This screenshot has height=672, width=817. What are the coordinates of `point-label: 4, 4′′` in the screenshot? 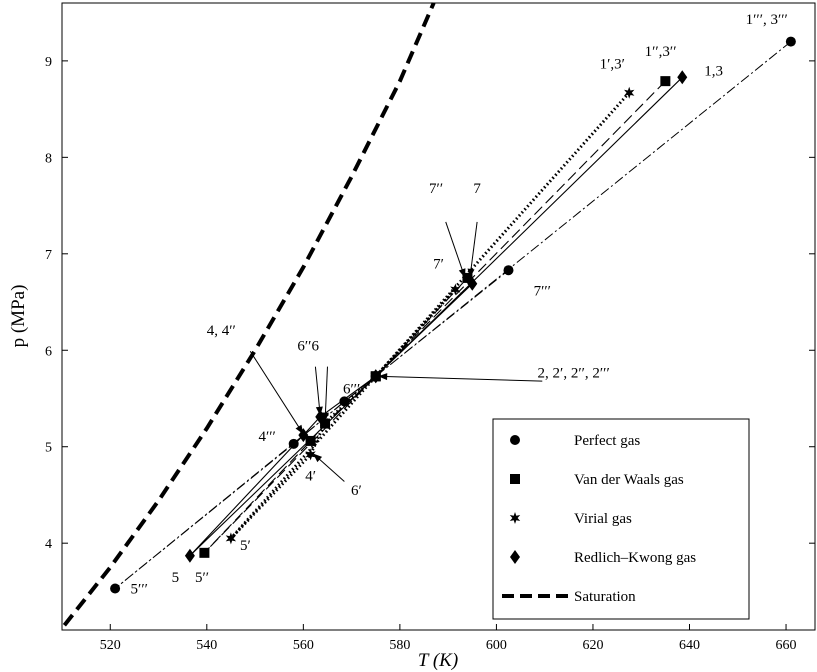 It's located at (221, 331).